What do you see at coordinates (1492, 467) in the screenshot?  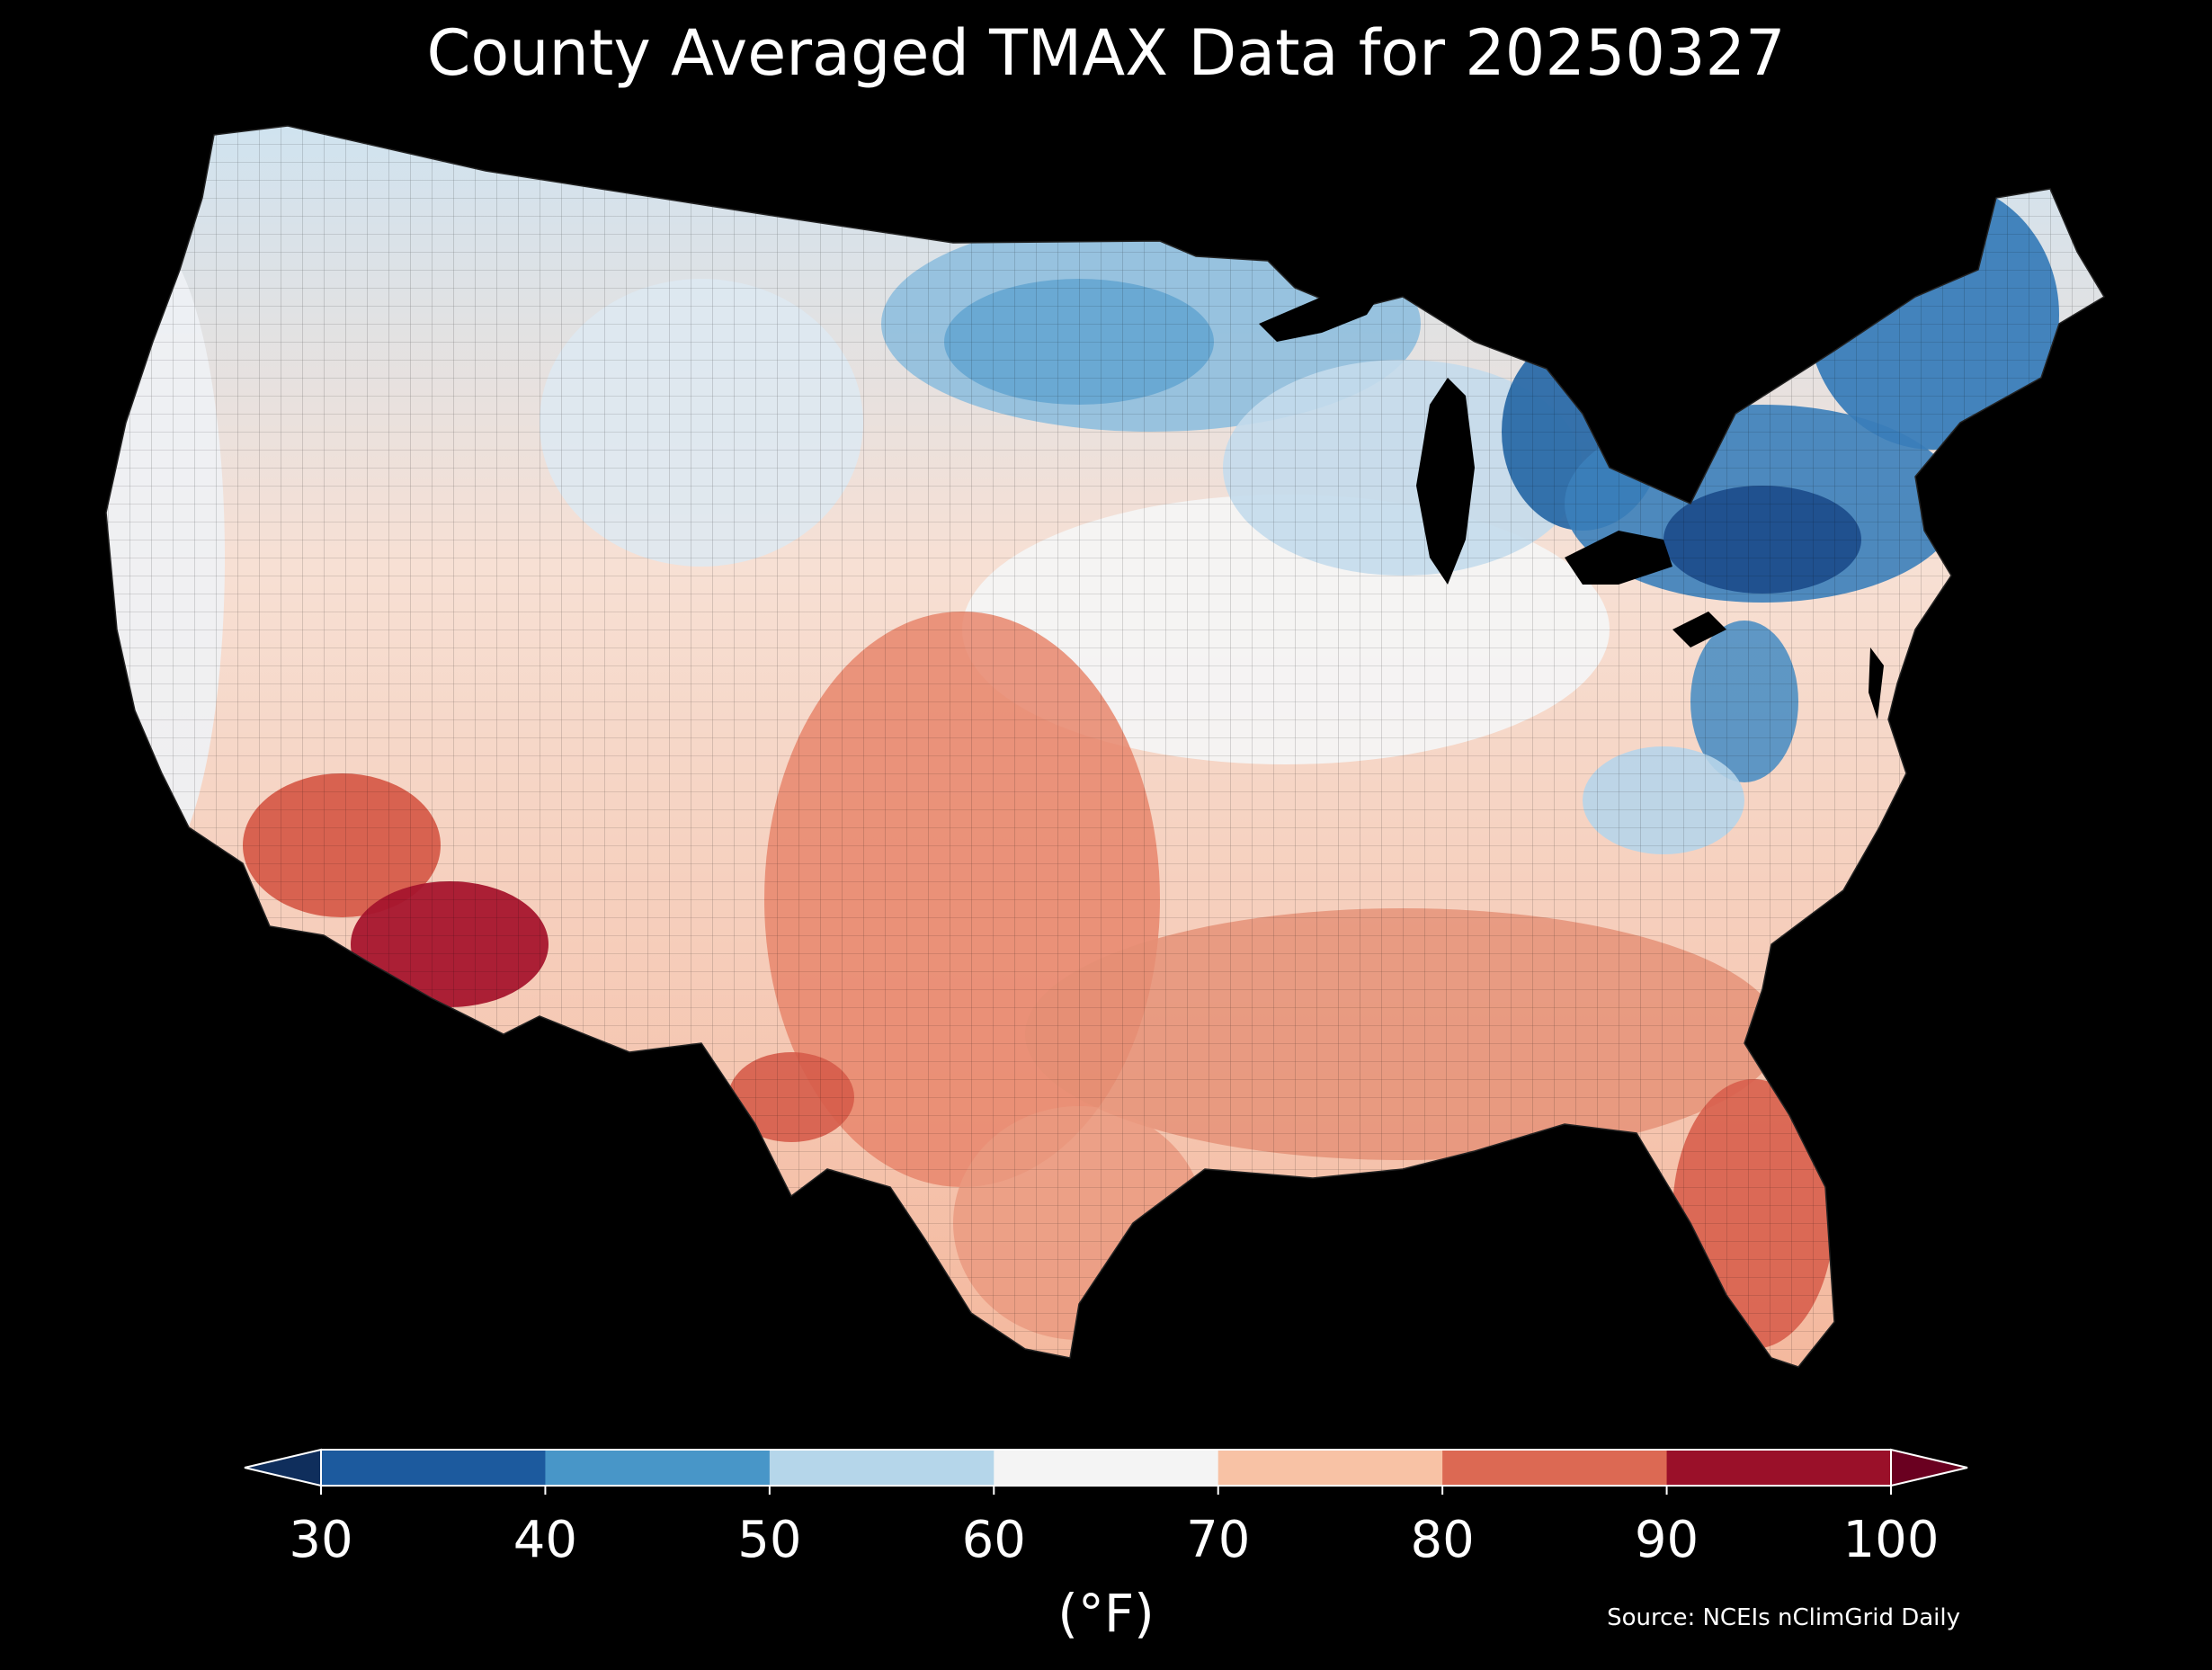 I see `great-lakes` at bounding box center [1492, 467].